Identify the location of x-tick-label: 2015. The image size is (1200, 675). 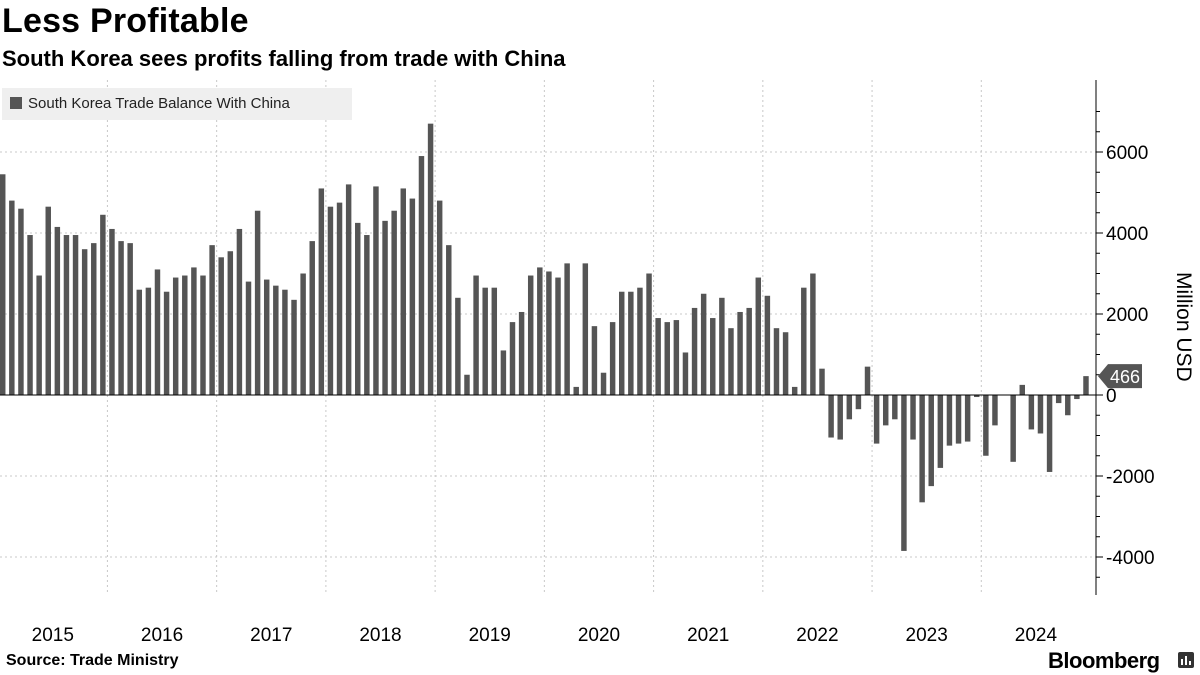
(53, 635).